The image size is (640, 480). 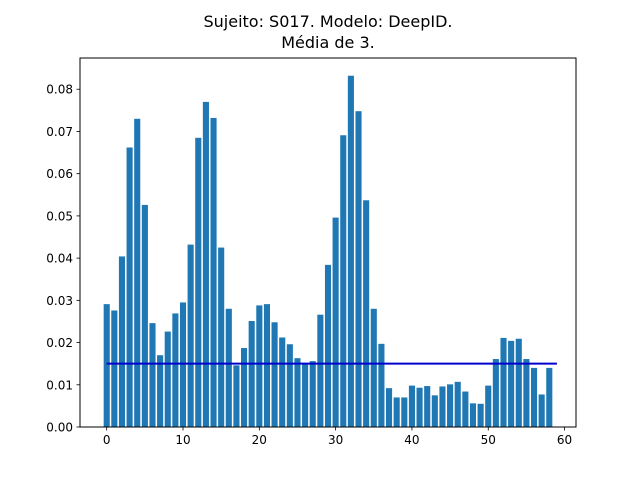 What do you see at coordinates (564, 440) in the screenshot?
I see `x-tick-label: 60` at bounding box center [564, 440].